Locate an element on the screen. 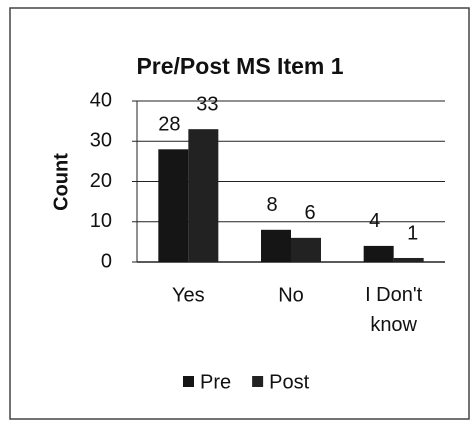 This screenshot has width=474, height=425. data-label: 4 is located at coordinates (374, 221).